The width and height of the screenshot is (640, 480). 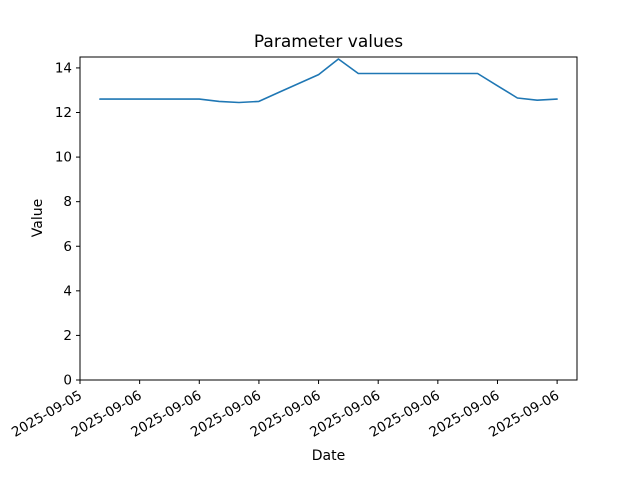 I want to click on y-tick-label: 4, so click(x=67, y=291).